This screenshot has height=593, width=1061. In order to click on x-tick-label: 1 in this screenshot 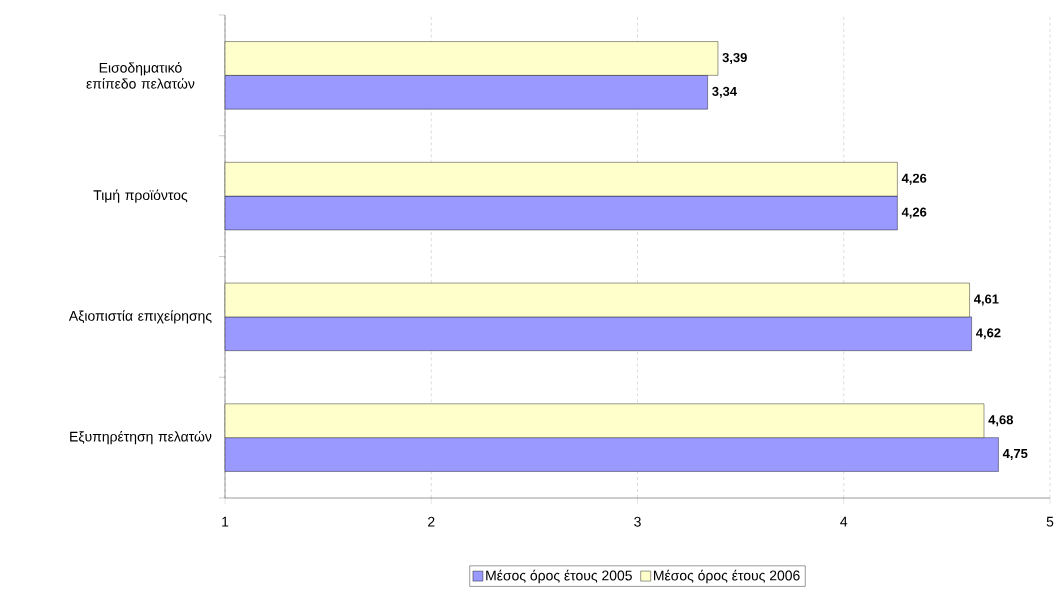, I will do `click(225, 521)`.